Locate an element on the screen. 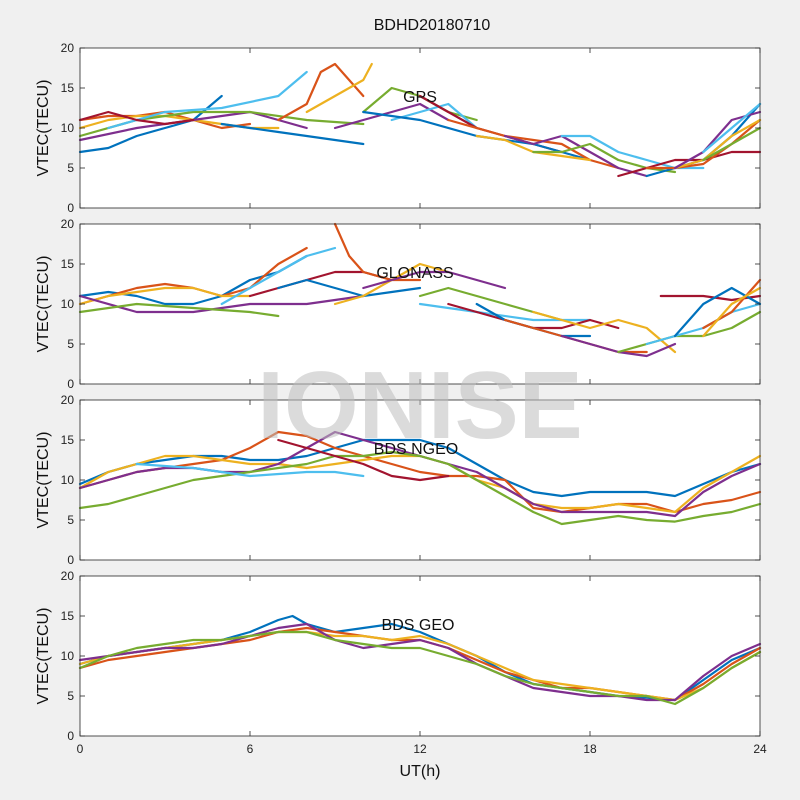 This screenshot has height=800, width=800. x-tick-label: 6 is located at coordinates (250, 749).